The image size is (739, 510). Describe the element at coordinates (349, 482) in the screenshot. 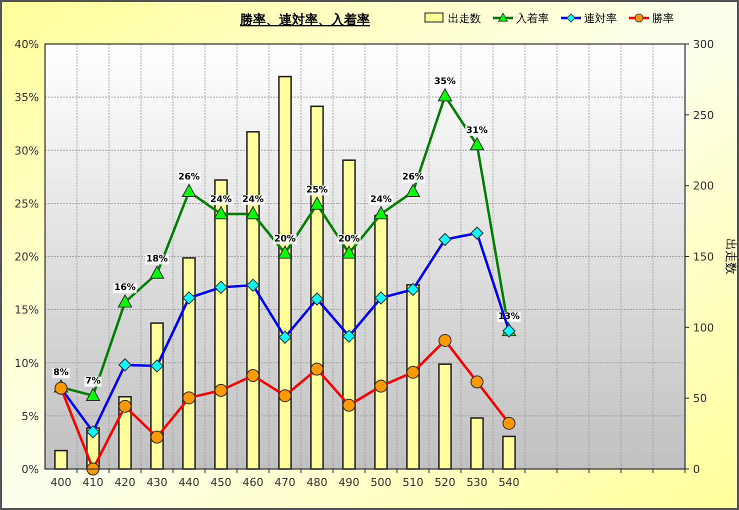

I see `x-tick-label: 490` at that location.